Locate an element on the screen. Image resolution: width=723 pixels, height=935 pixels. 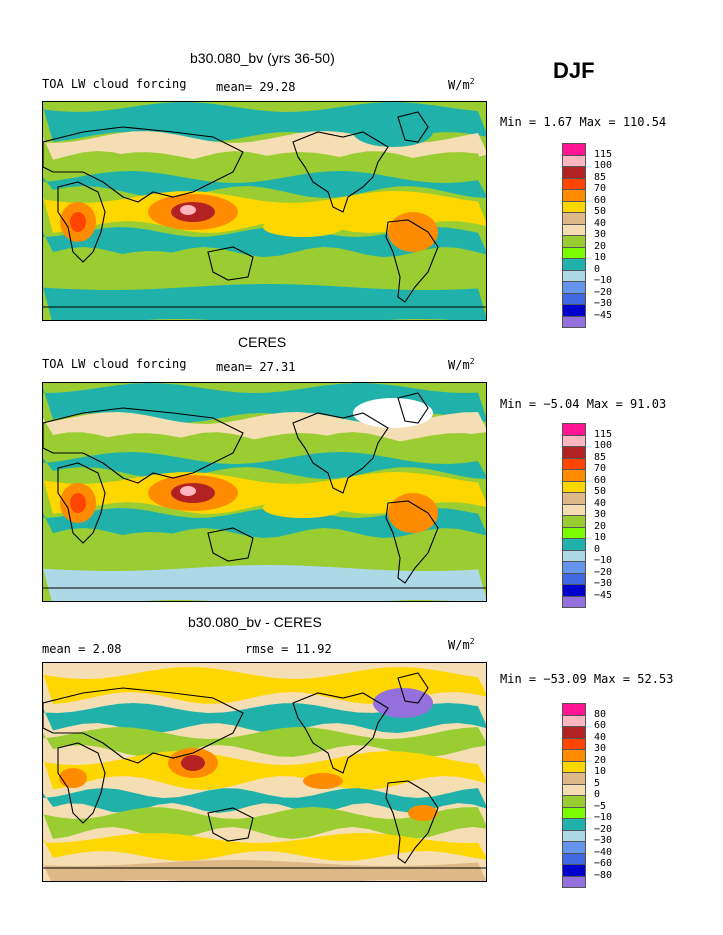
colorbar-label: −40 is located at coordinates (603, 852).